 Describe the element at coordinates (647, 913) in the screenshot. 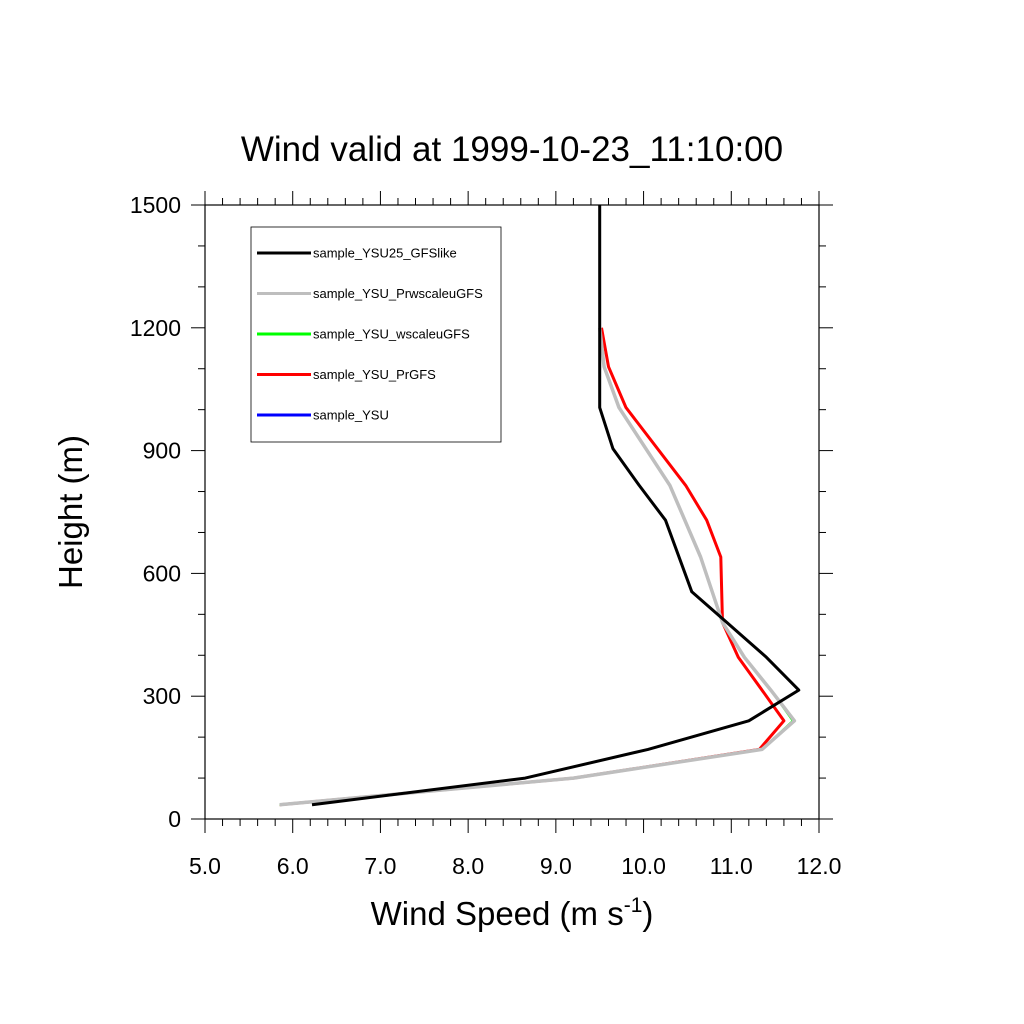

I see `x-axis-label-tail: )` at that location.